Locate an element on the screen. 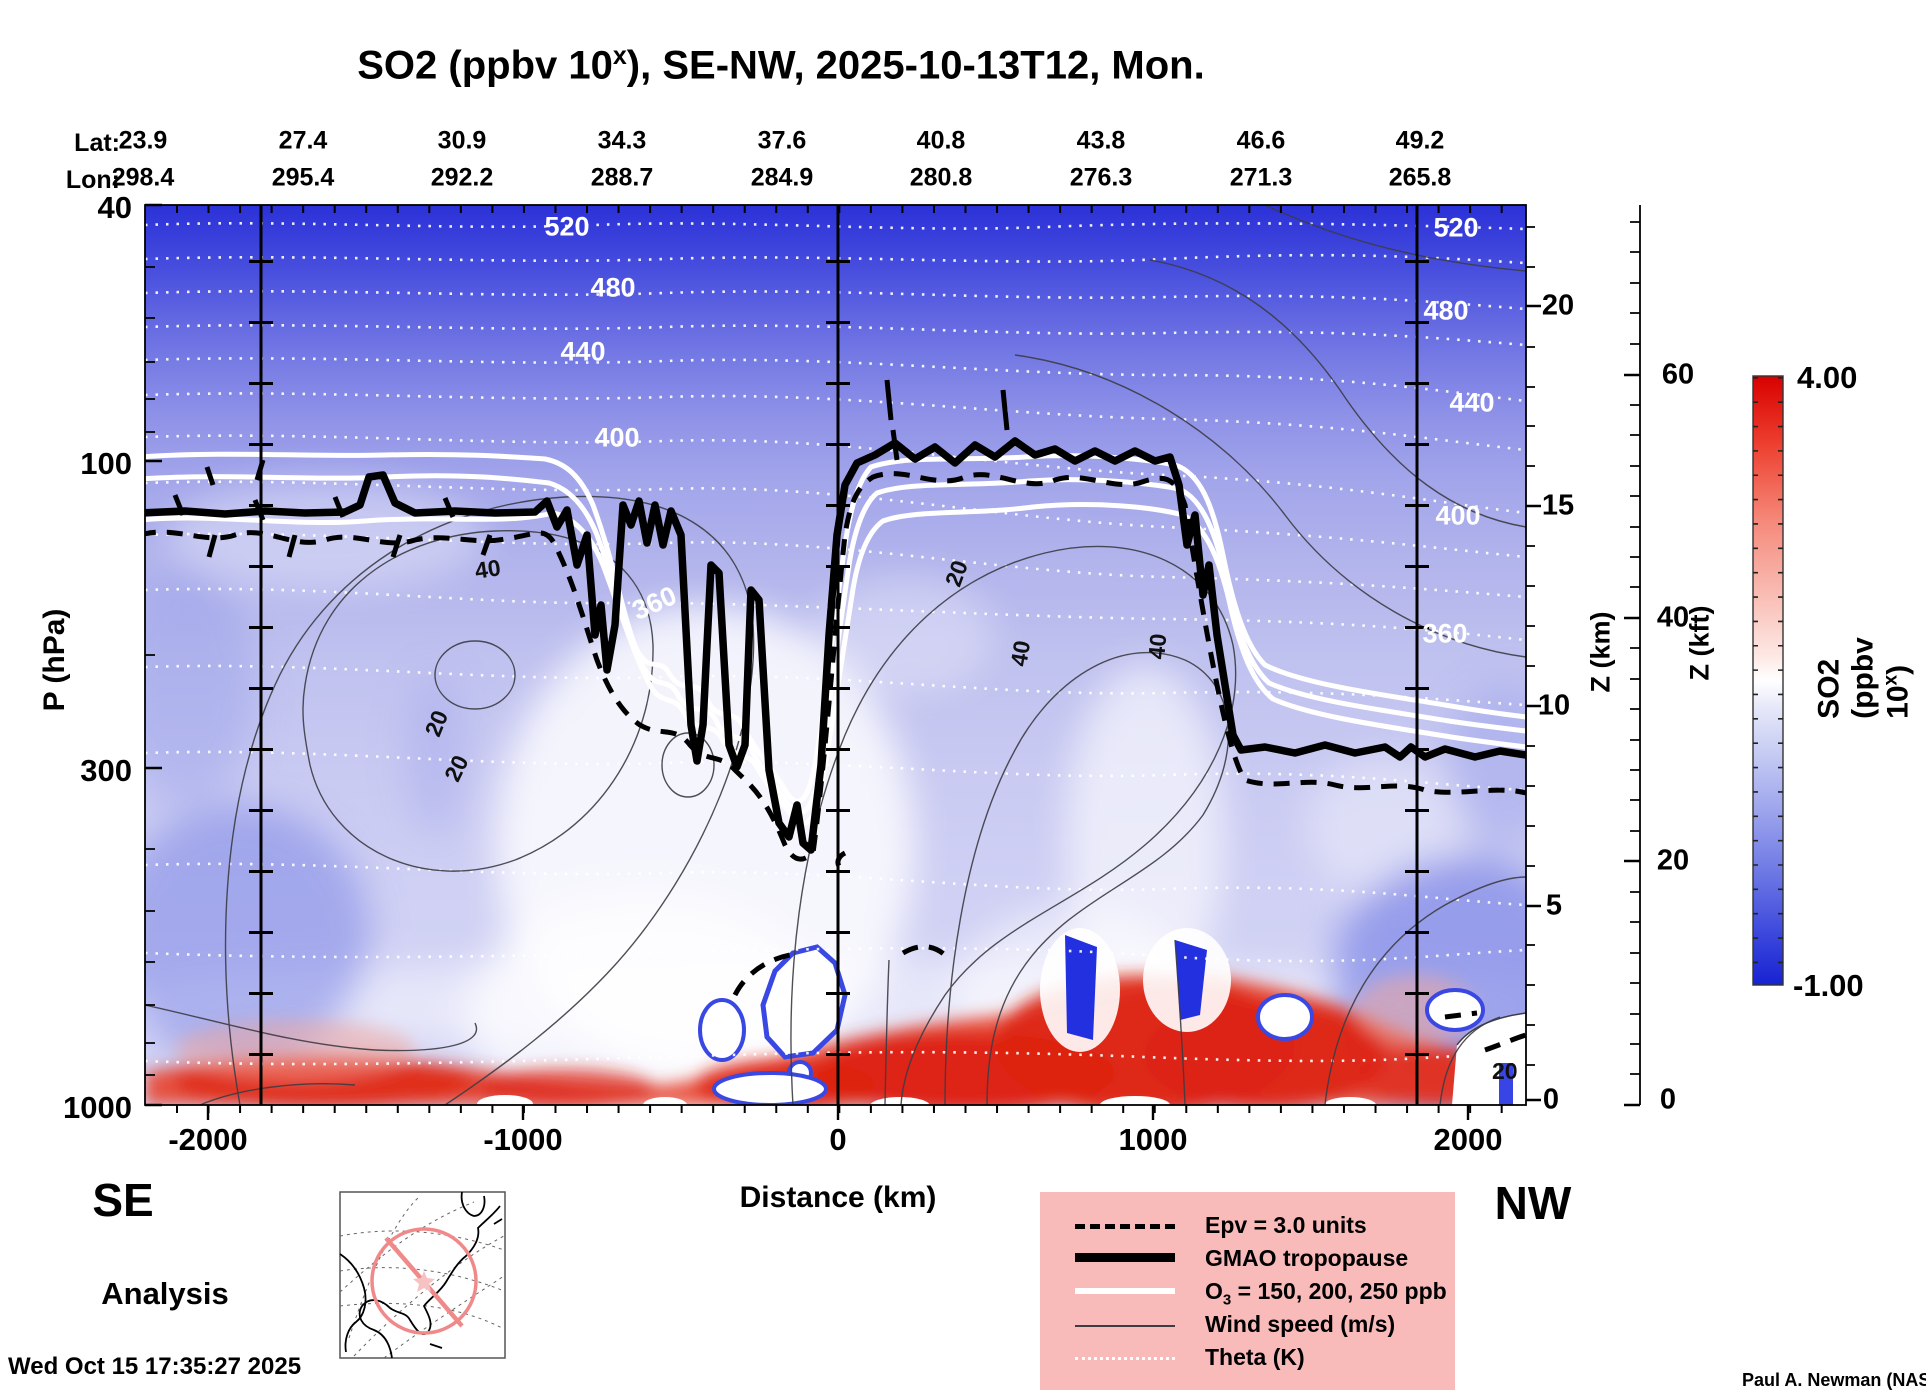  p-tick: 100 is located at coordinates (106, 463).